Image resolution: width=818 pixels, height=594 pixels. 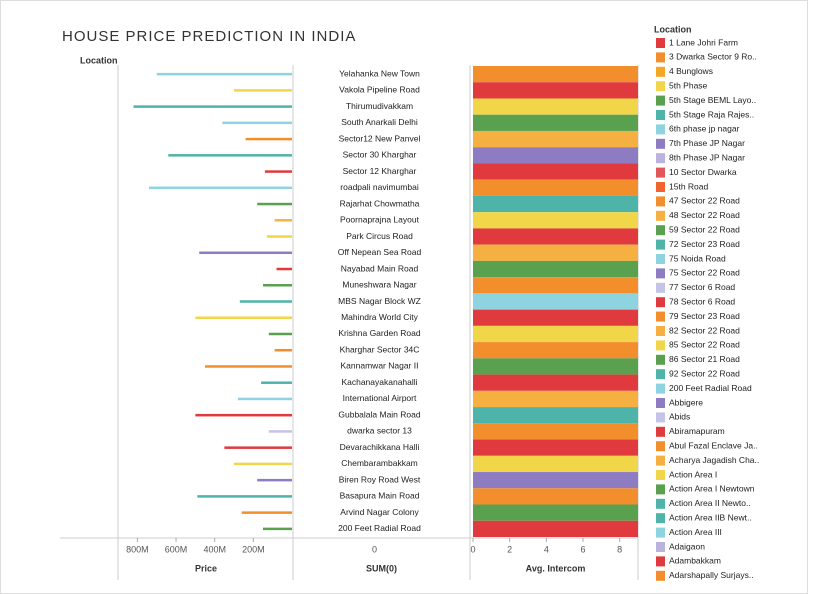 I want to click on x-axis-title: SUM(0), so click(x=381, y=568).